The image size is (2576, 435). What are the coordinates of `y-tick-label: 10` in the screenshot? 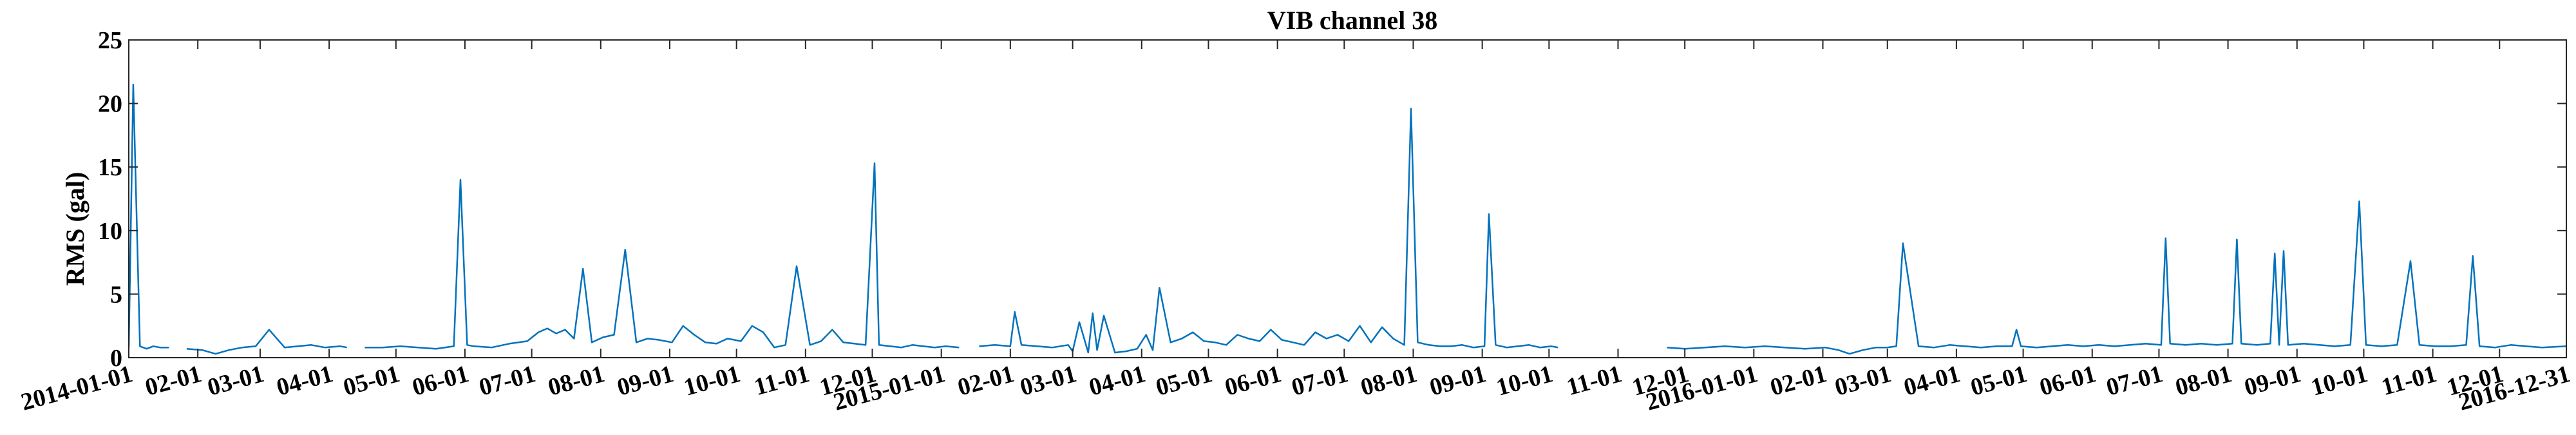 It's located at (110, 231).